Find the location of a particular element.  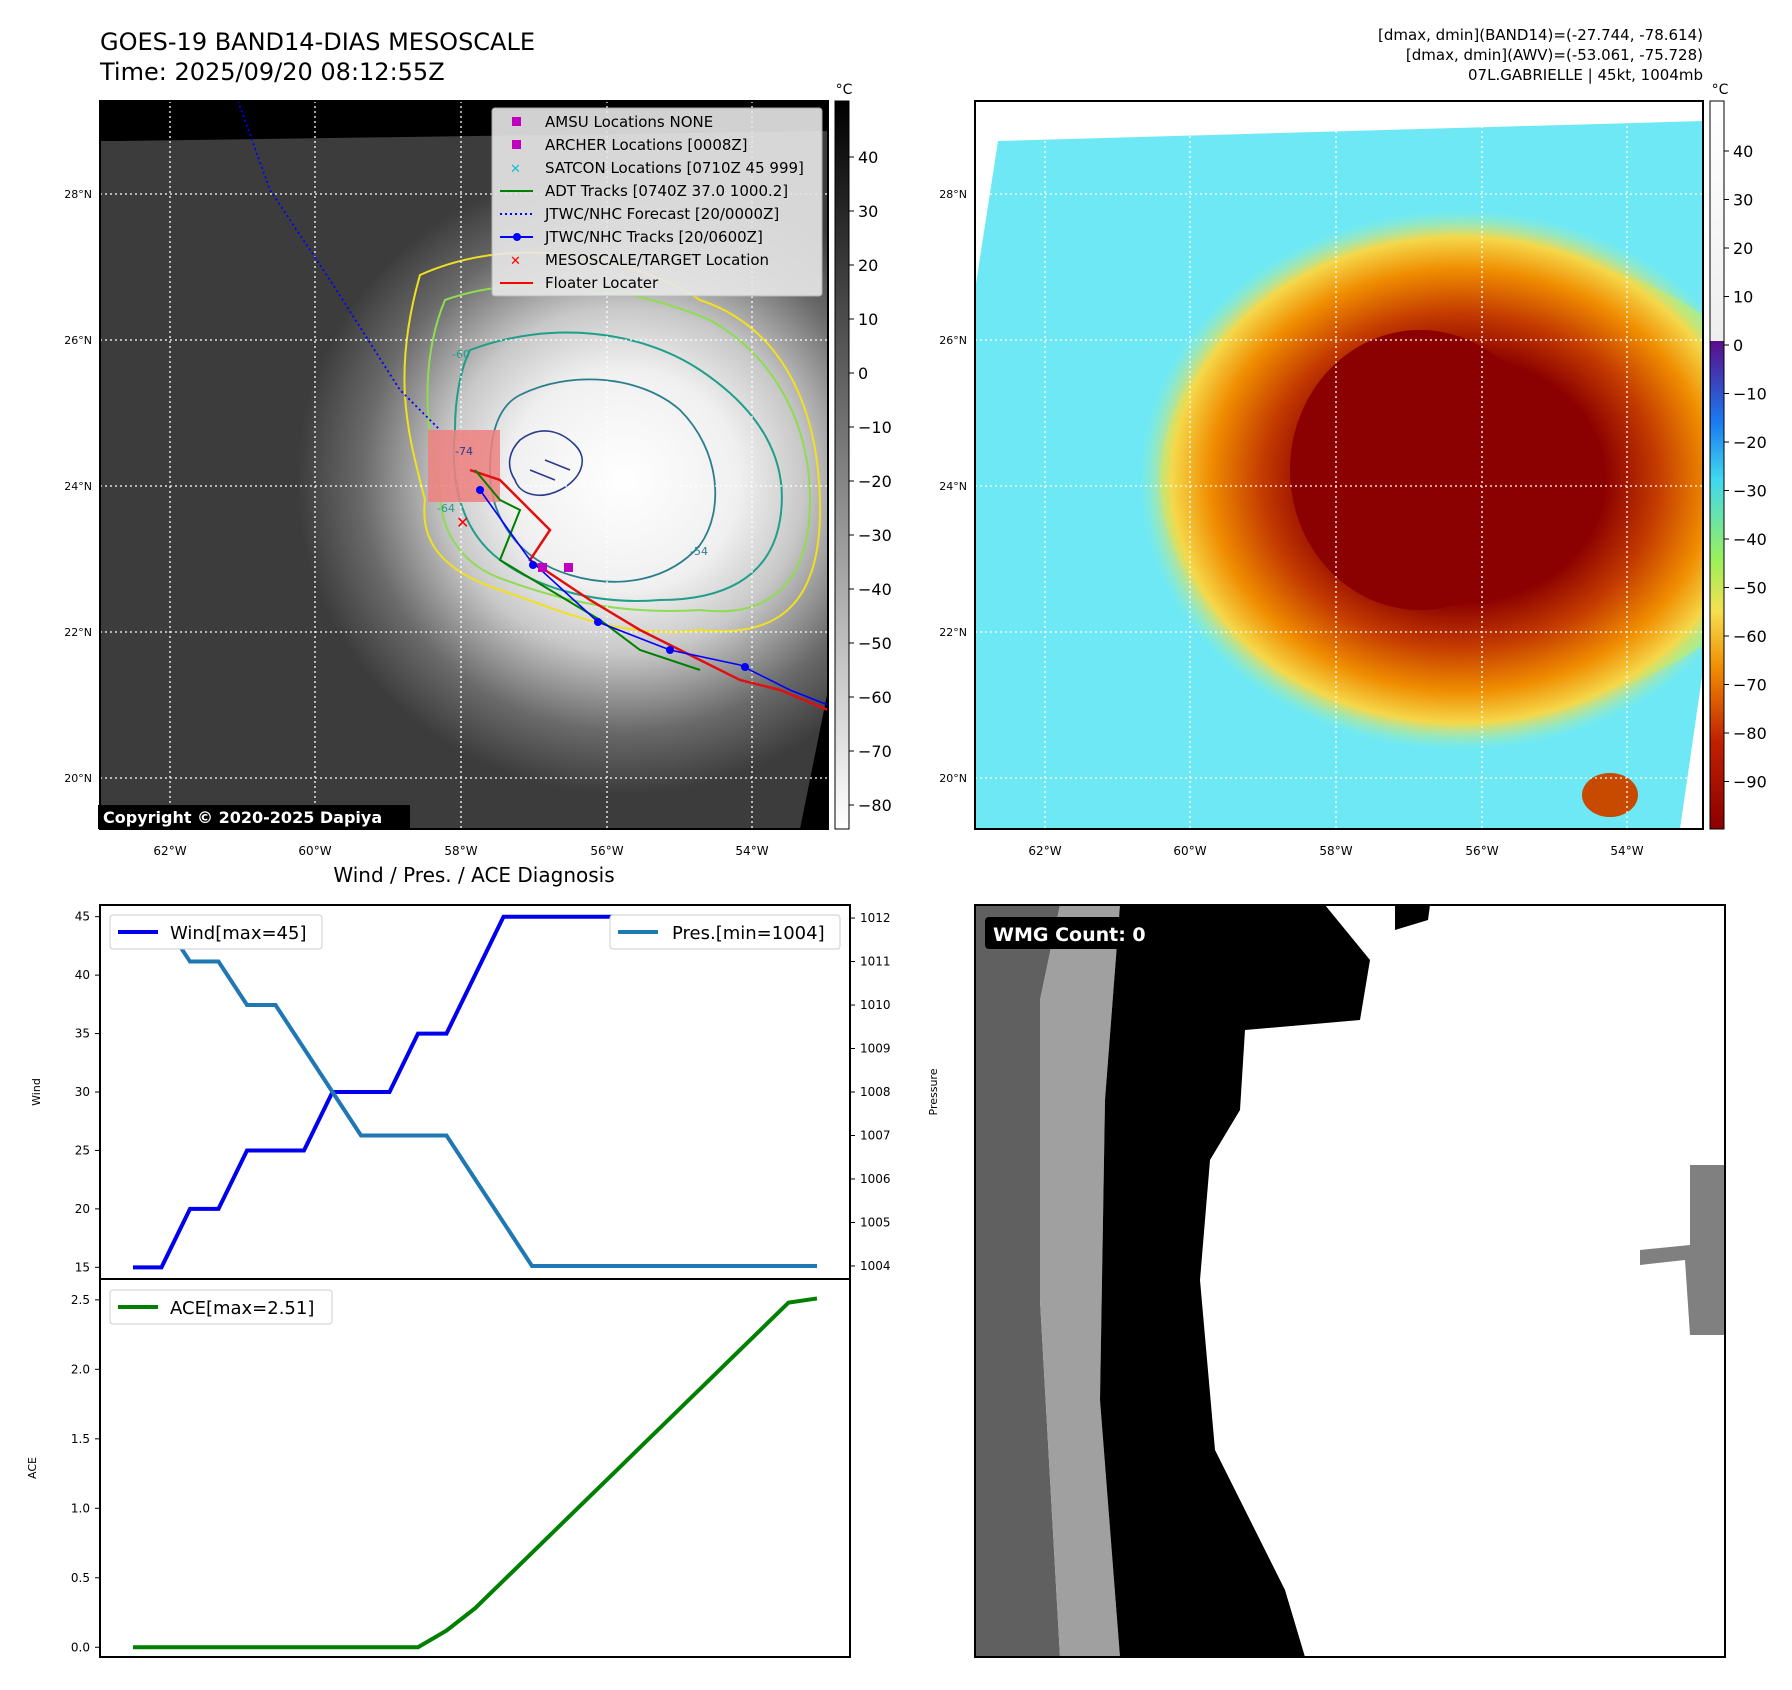

pressure-tick-label: 1005 is located at coordinates (875, 1222).